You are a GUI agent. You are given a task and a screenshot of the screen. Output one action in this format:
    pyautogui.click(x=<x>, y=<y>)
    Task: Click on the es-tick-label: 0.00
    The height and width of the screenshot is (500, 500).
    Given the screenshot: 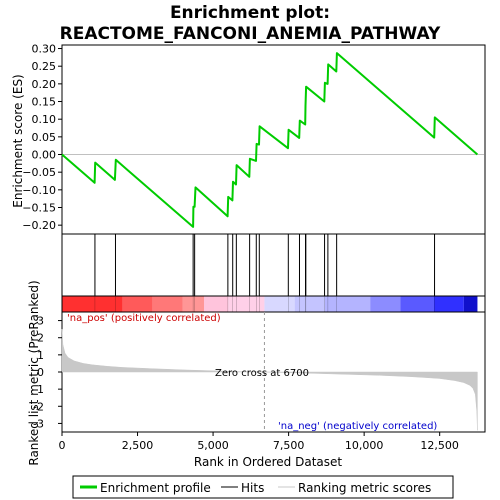 What is the action you would take?
    pyautogui.click(x=44, y=155)
    